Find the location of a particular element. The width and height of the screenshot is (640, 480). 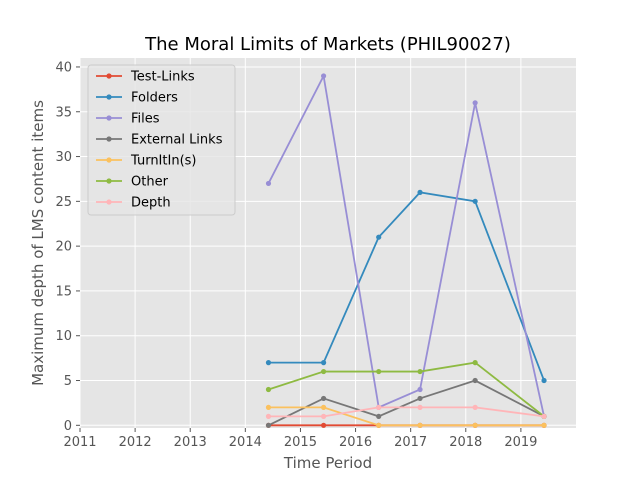

data-point-test-links is located at coordinates (323, 425).